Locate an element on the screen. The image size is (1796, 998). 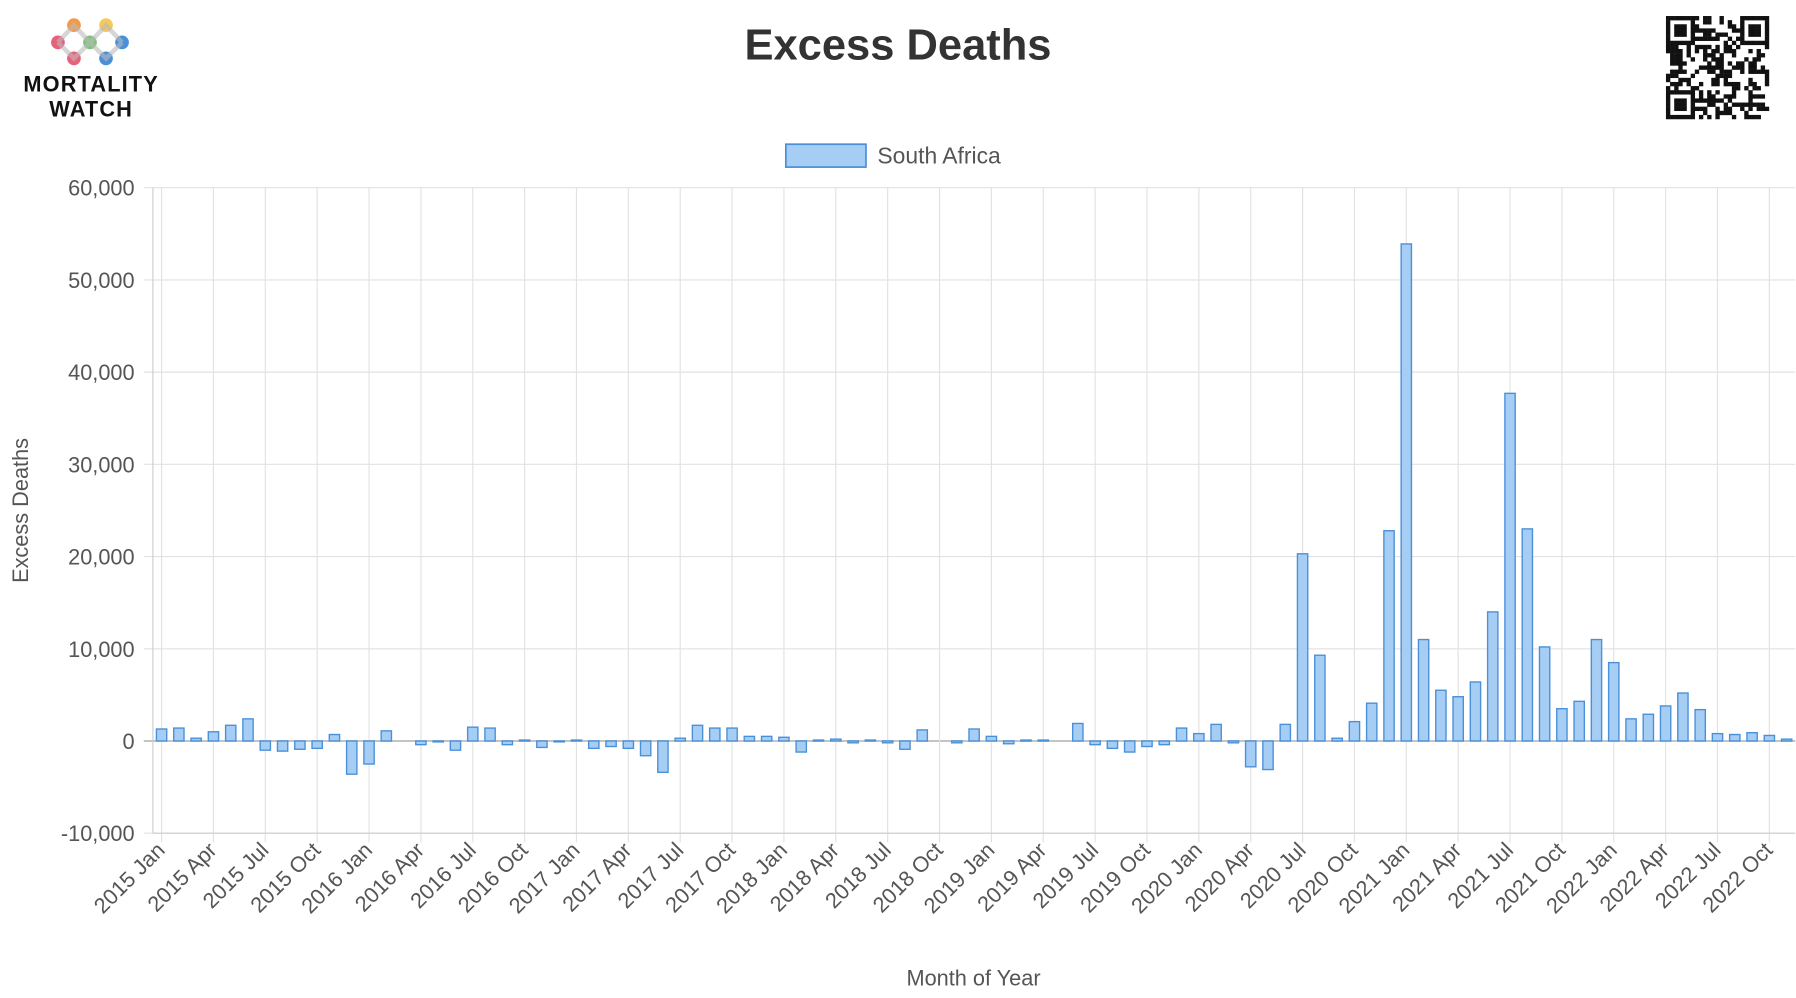
y-tick-label: 50,000 is located at coordinates (101, 280).